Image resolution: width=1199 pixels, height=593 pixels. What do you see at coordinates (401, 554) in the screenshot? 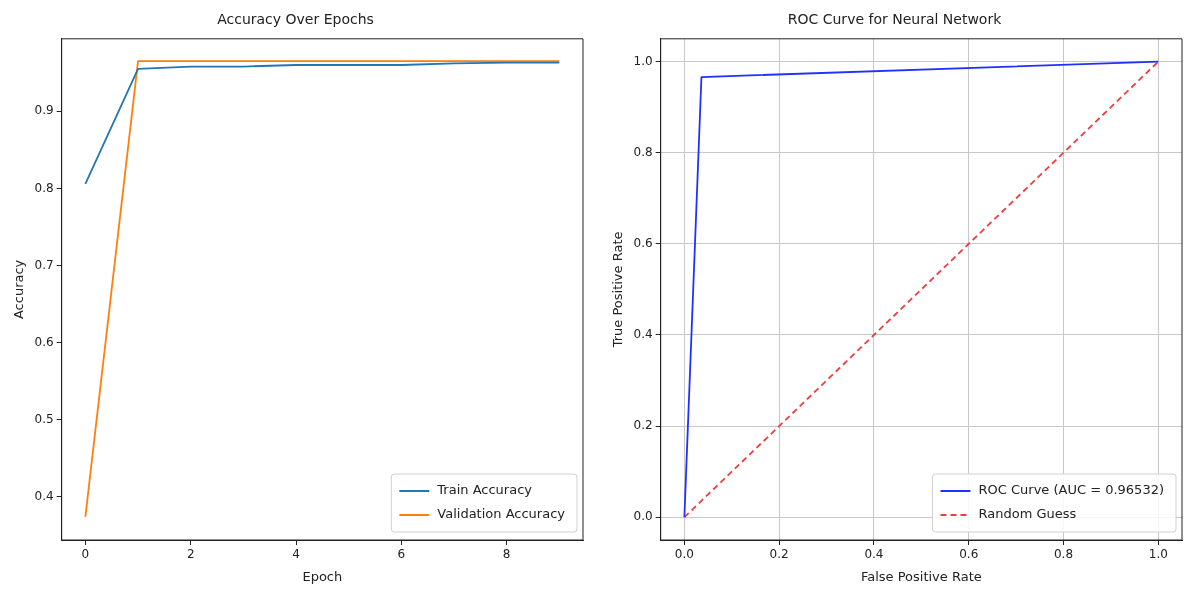
I see `x-tick-label: 6` at bounding box center [401, 554].